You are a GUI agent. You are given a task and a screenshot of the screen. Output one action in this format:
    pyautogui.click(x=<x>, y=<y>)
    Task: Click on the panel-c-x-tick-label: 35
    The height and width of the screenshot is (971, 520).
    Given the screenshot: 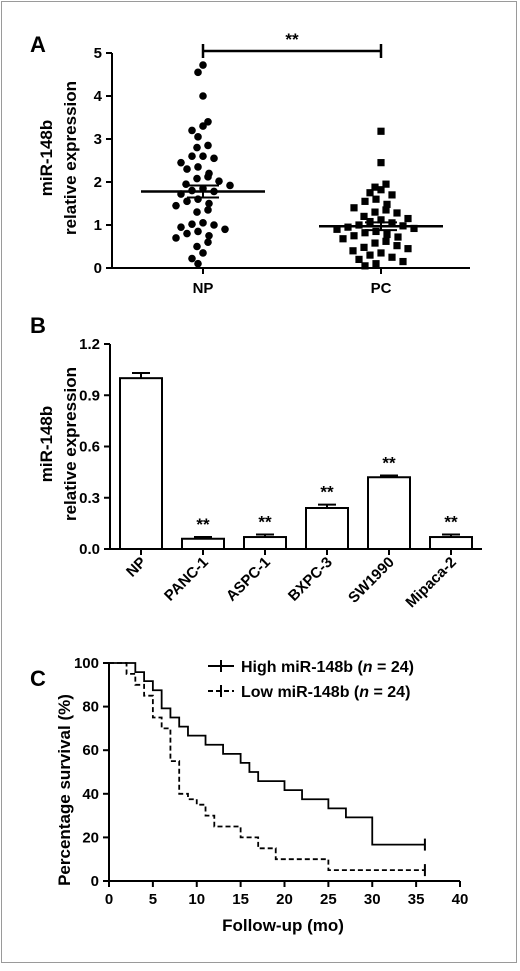 What is the action you would take?
    pyautogui.click(x=416, y=899)
    